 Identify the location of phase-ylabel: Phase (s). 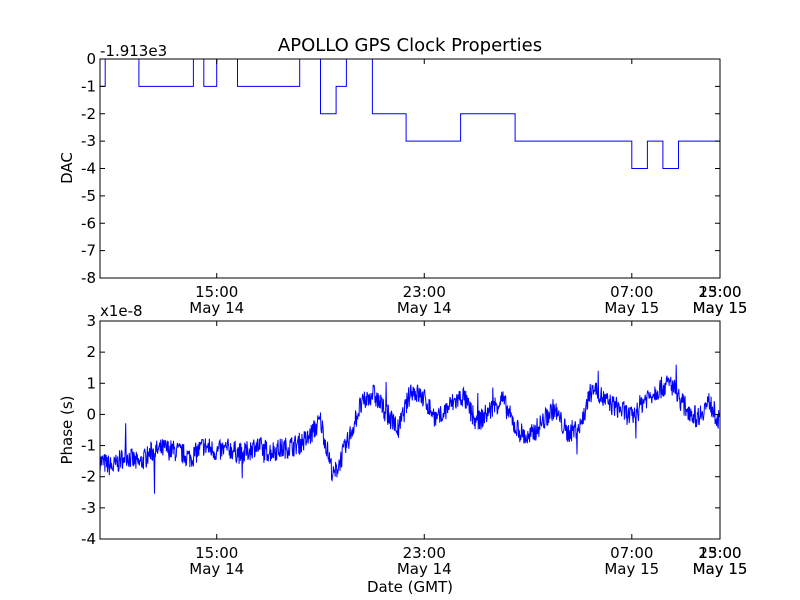
(67, 429).